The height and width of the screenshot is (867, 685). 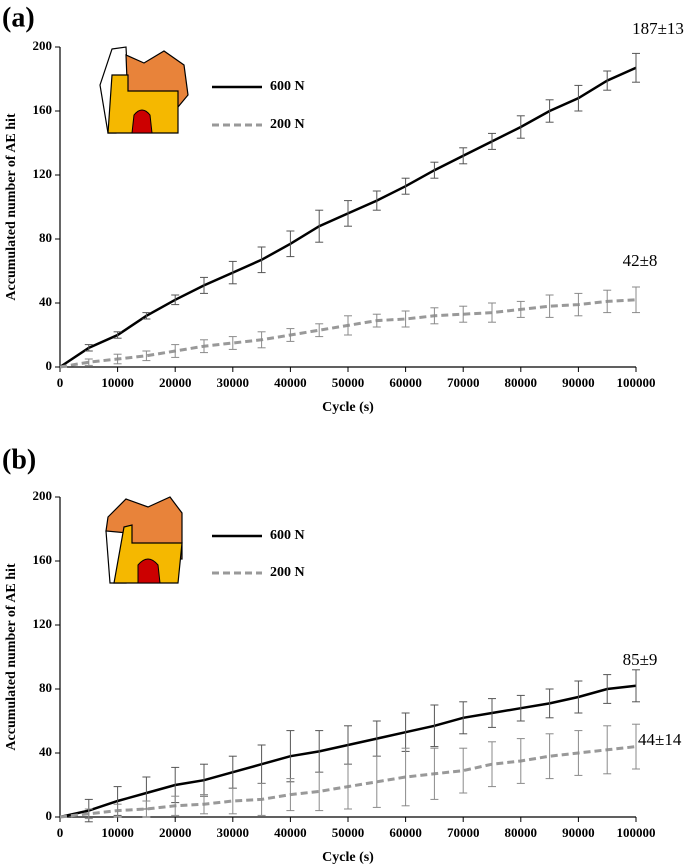 What do you see at coordinates (405, 832) in the screenshot?
I see `x-tick-label: 60000` at bounding box center [405, 832].